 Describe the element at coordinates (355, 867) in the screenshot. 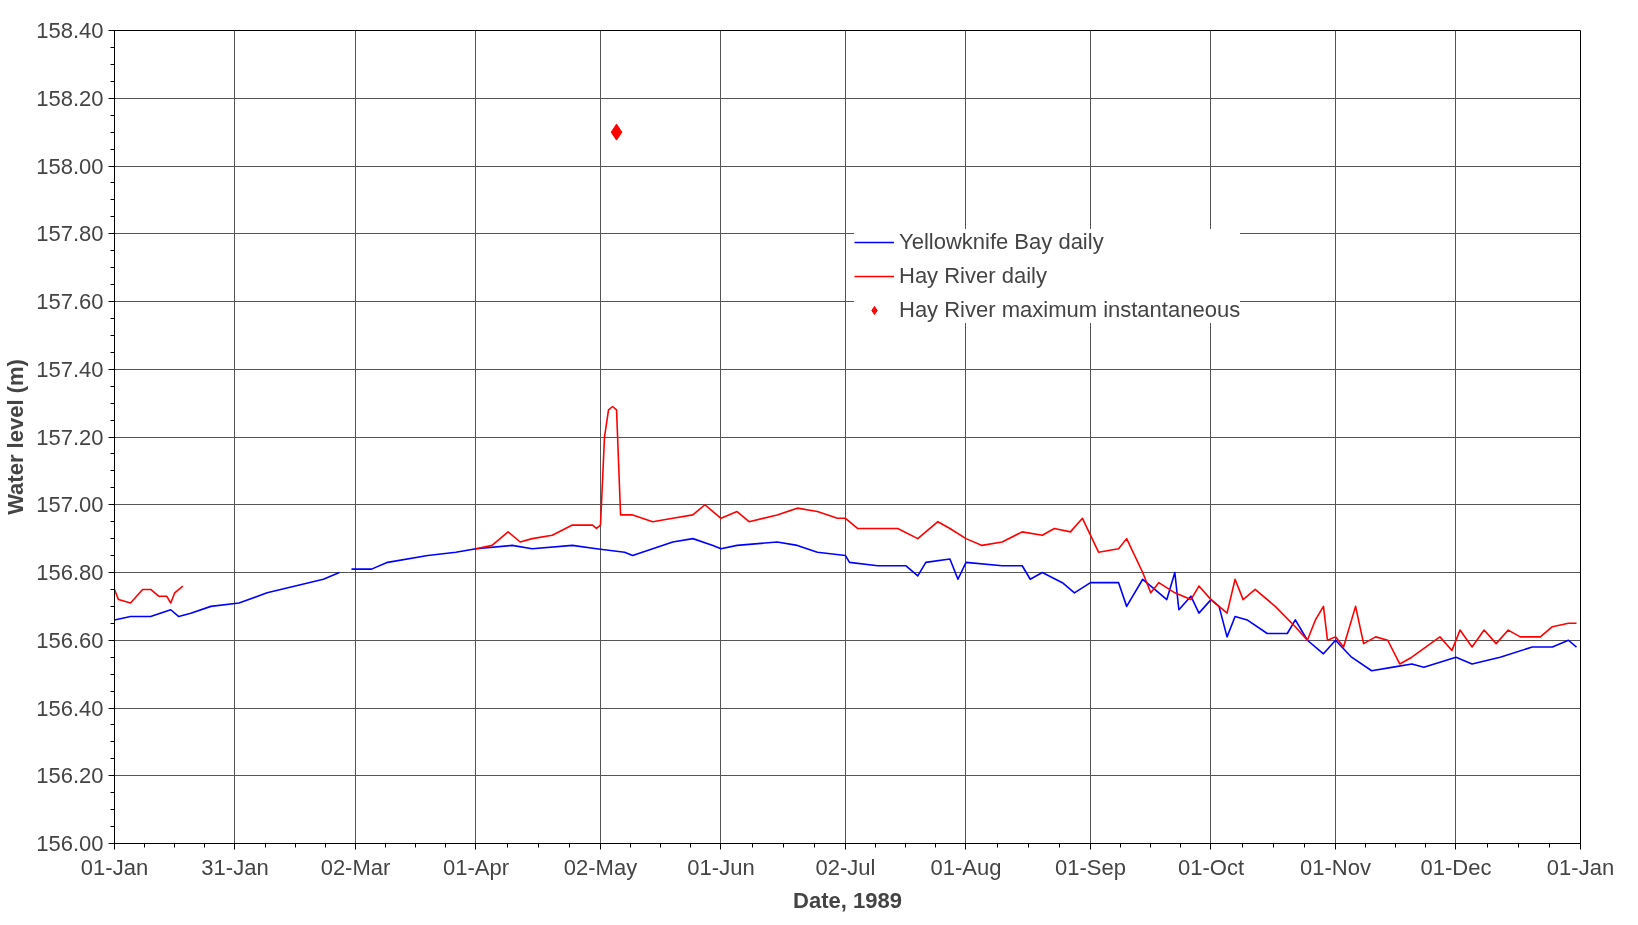

I see `x-tick-label: 02-Mar` at that location.